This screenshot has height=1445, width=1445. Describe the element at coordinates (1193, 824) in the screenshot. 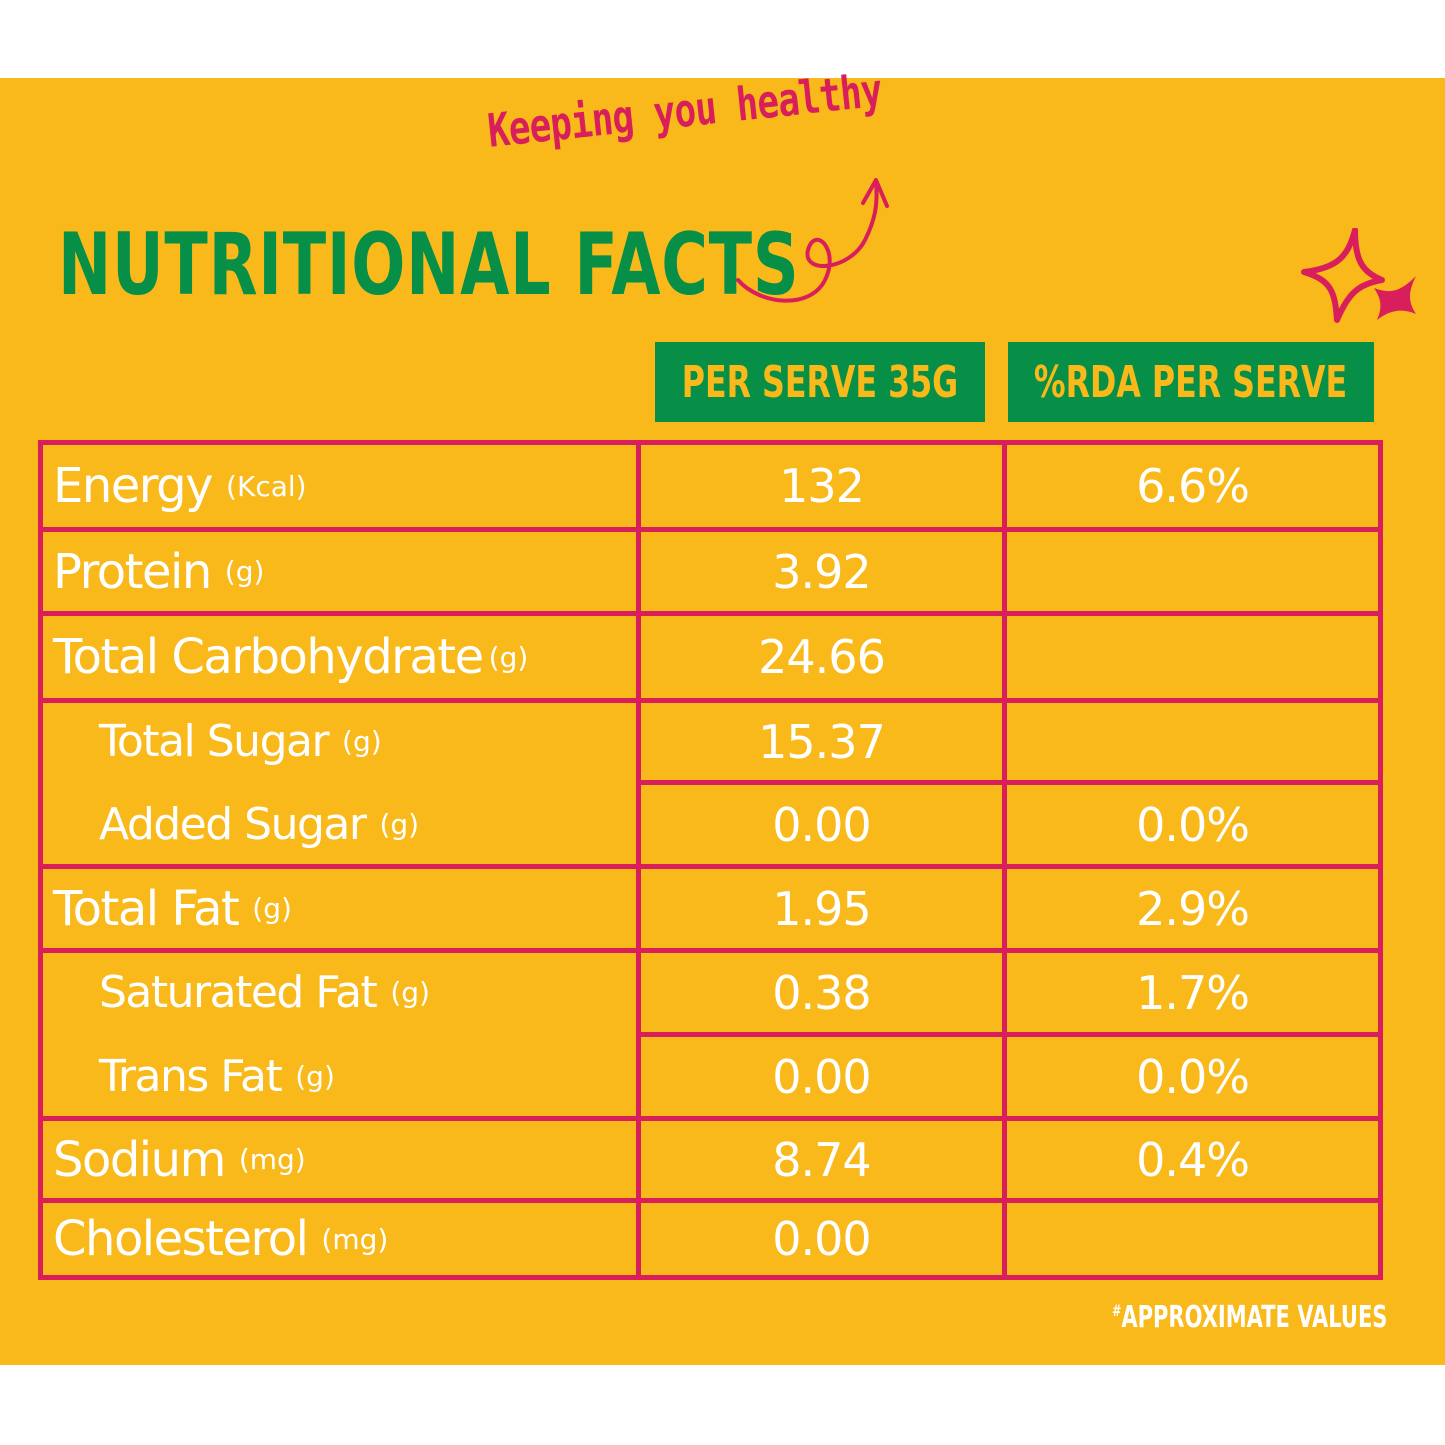

I see `added-sugar-rda: 0.0%` at that location.